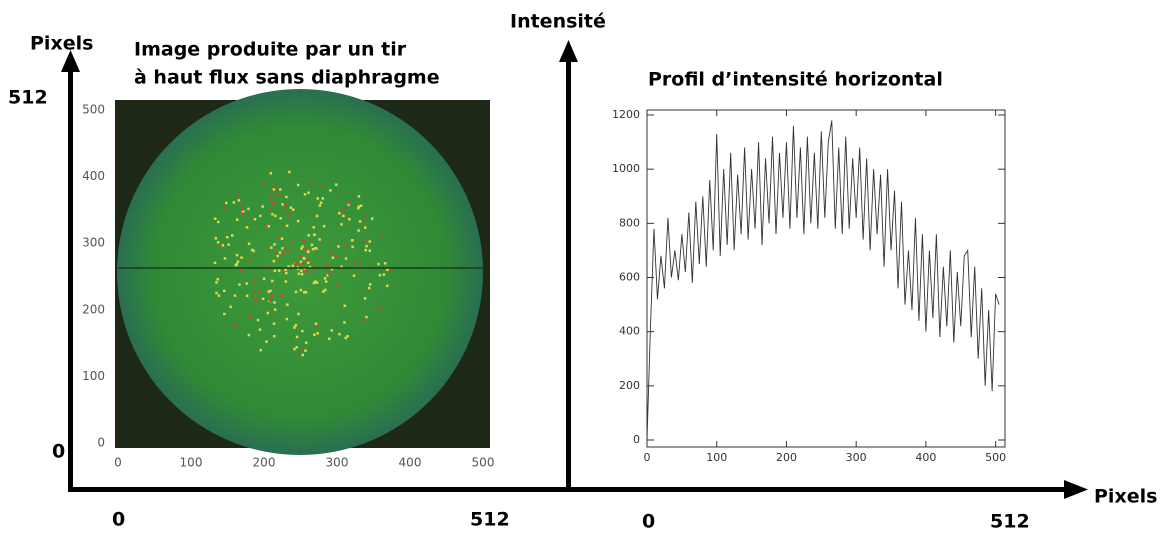 The width and height of the screenshot is (1173, 534). I want to click on y-tick-label: 400, so click(629, 331).